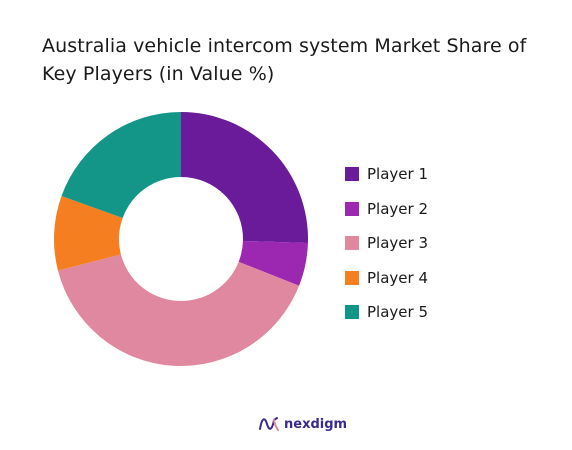 The image size is (572, 450). Describe the element at coordinates (397, 209) in the screenshot. I see `legend-label-player-2: Player 2` at that location.